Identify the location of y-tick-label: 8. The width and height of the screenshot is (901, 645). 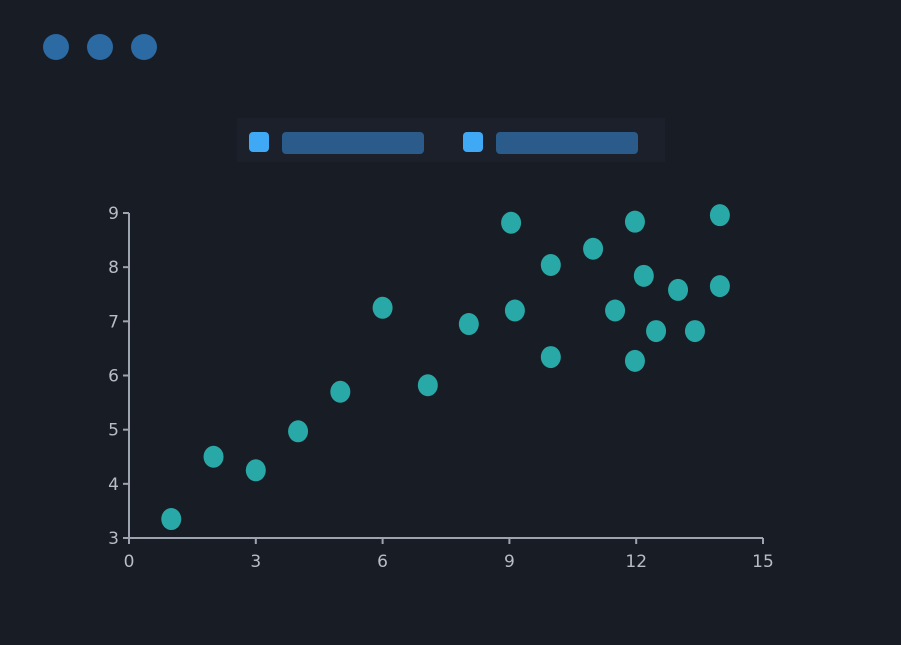
(113, 268).